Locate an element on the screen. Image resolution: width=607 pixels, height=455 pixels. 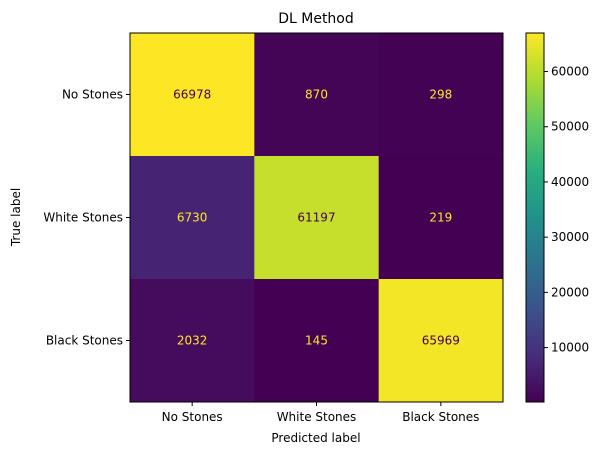
colorbar is located at coordinates (535, 217).